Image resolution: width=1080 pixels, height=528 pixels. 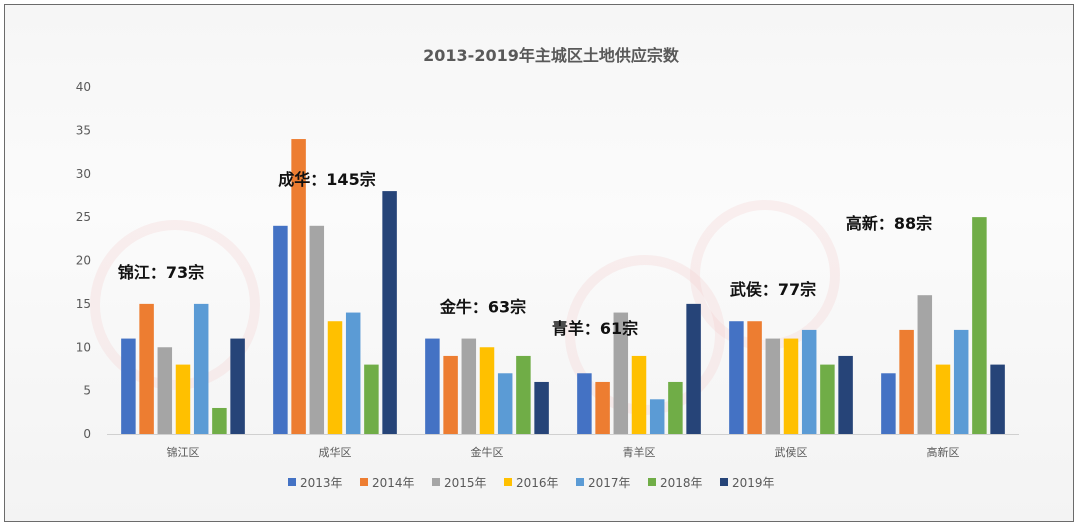 What do you see at coordinates (537, 483) in the screenshot?
I see `legend-label: 2016年` at bounding box center [537, 483].